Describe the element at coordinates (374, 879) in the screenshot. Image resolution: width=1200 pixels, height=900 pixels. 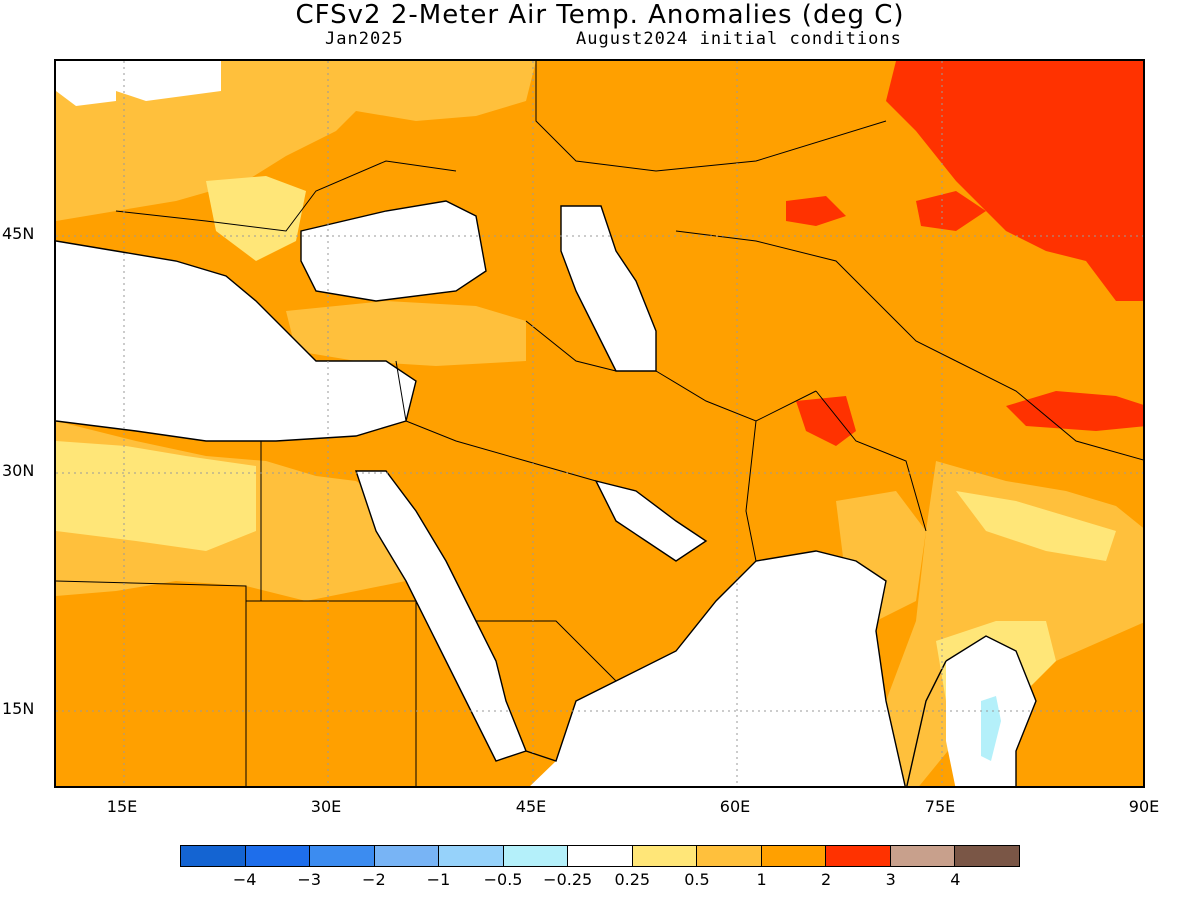
I see `color-legend-tick-label: −2` at that location.